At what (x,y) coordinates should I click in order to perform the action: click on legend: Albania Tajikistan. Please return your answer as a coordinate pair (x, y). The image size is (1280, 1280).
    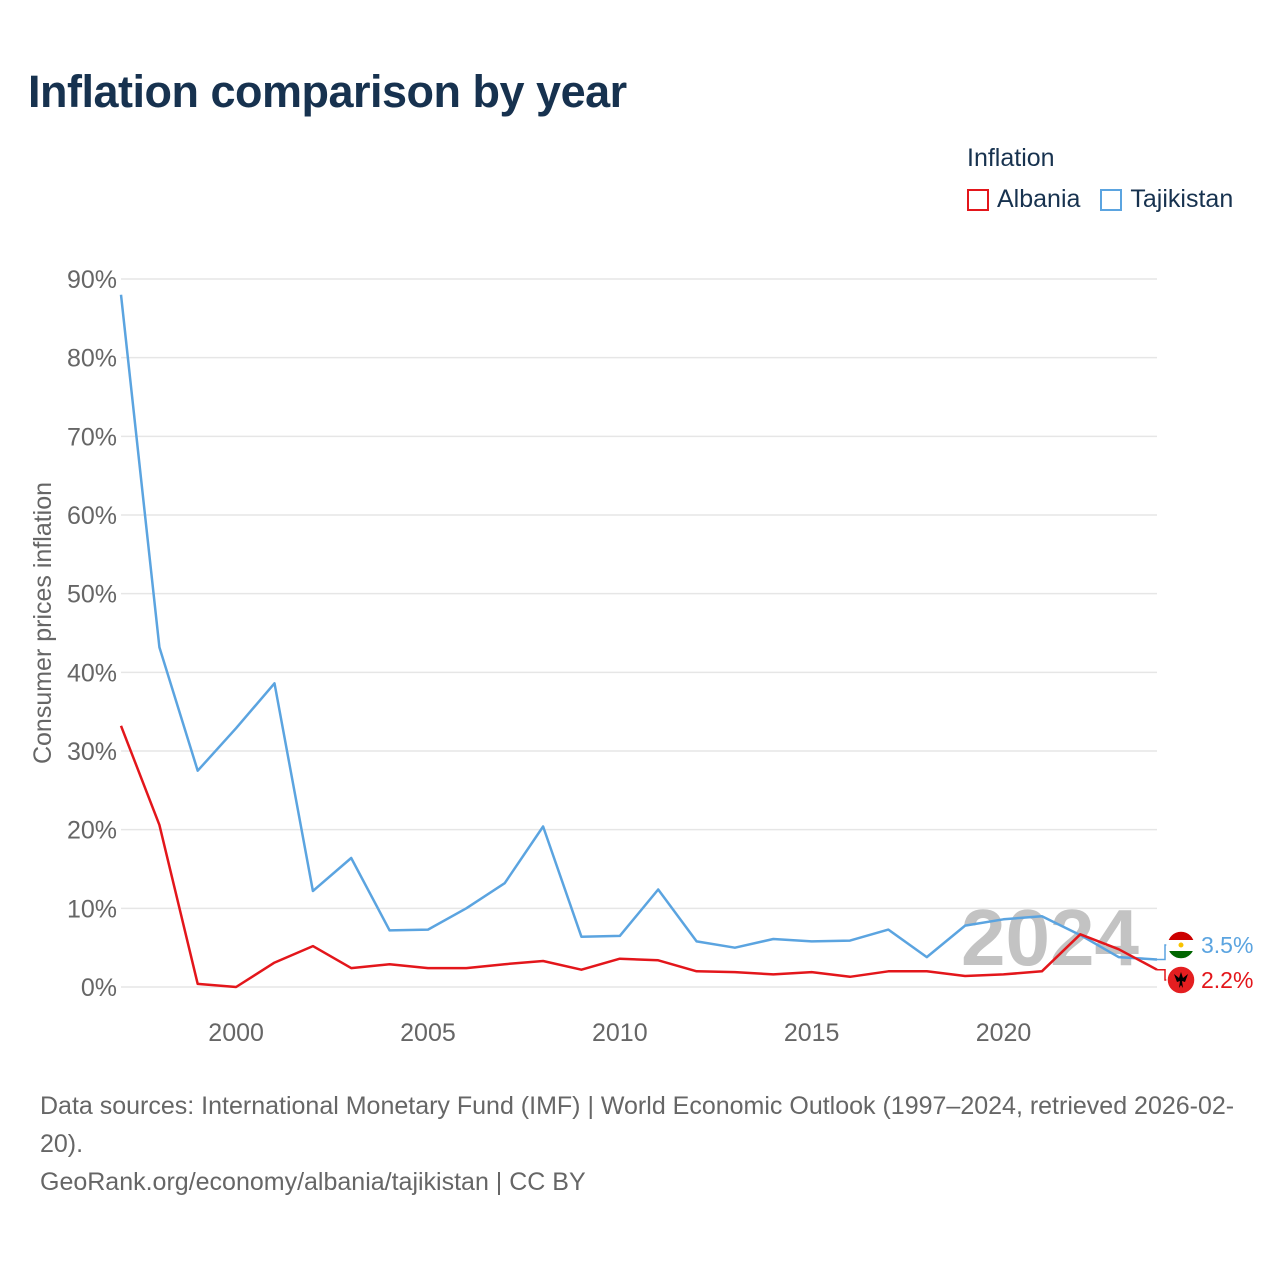
    Looking at the image, I should click on (1110, 199).